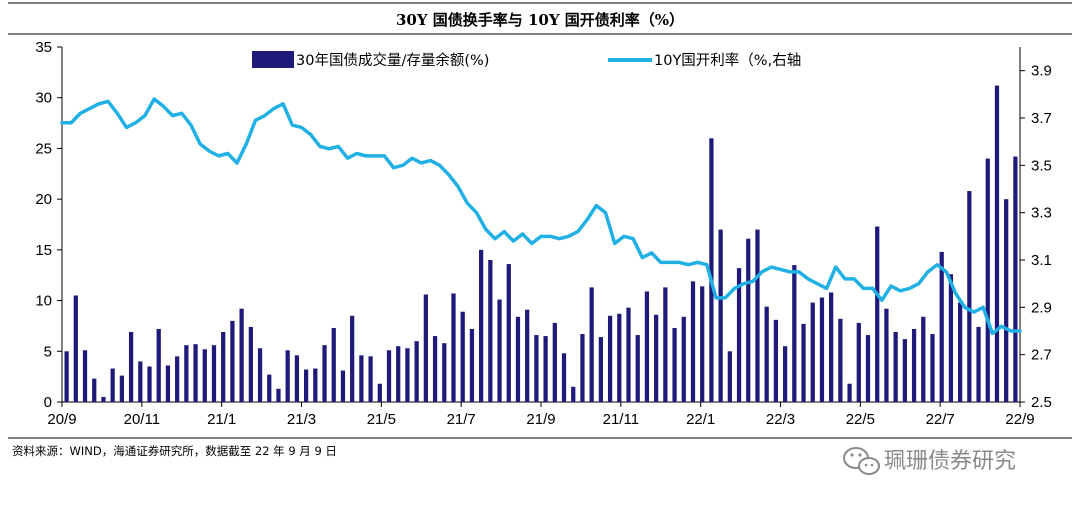 Image resolution: width=1080 pixels, height=505 pixels. What do you see at coordinates (392, 60) in the screenshot?
I see `legend-bar-label: 30年国债成交量/存量余额(%)` at bounding box center [392, 60].